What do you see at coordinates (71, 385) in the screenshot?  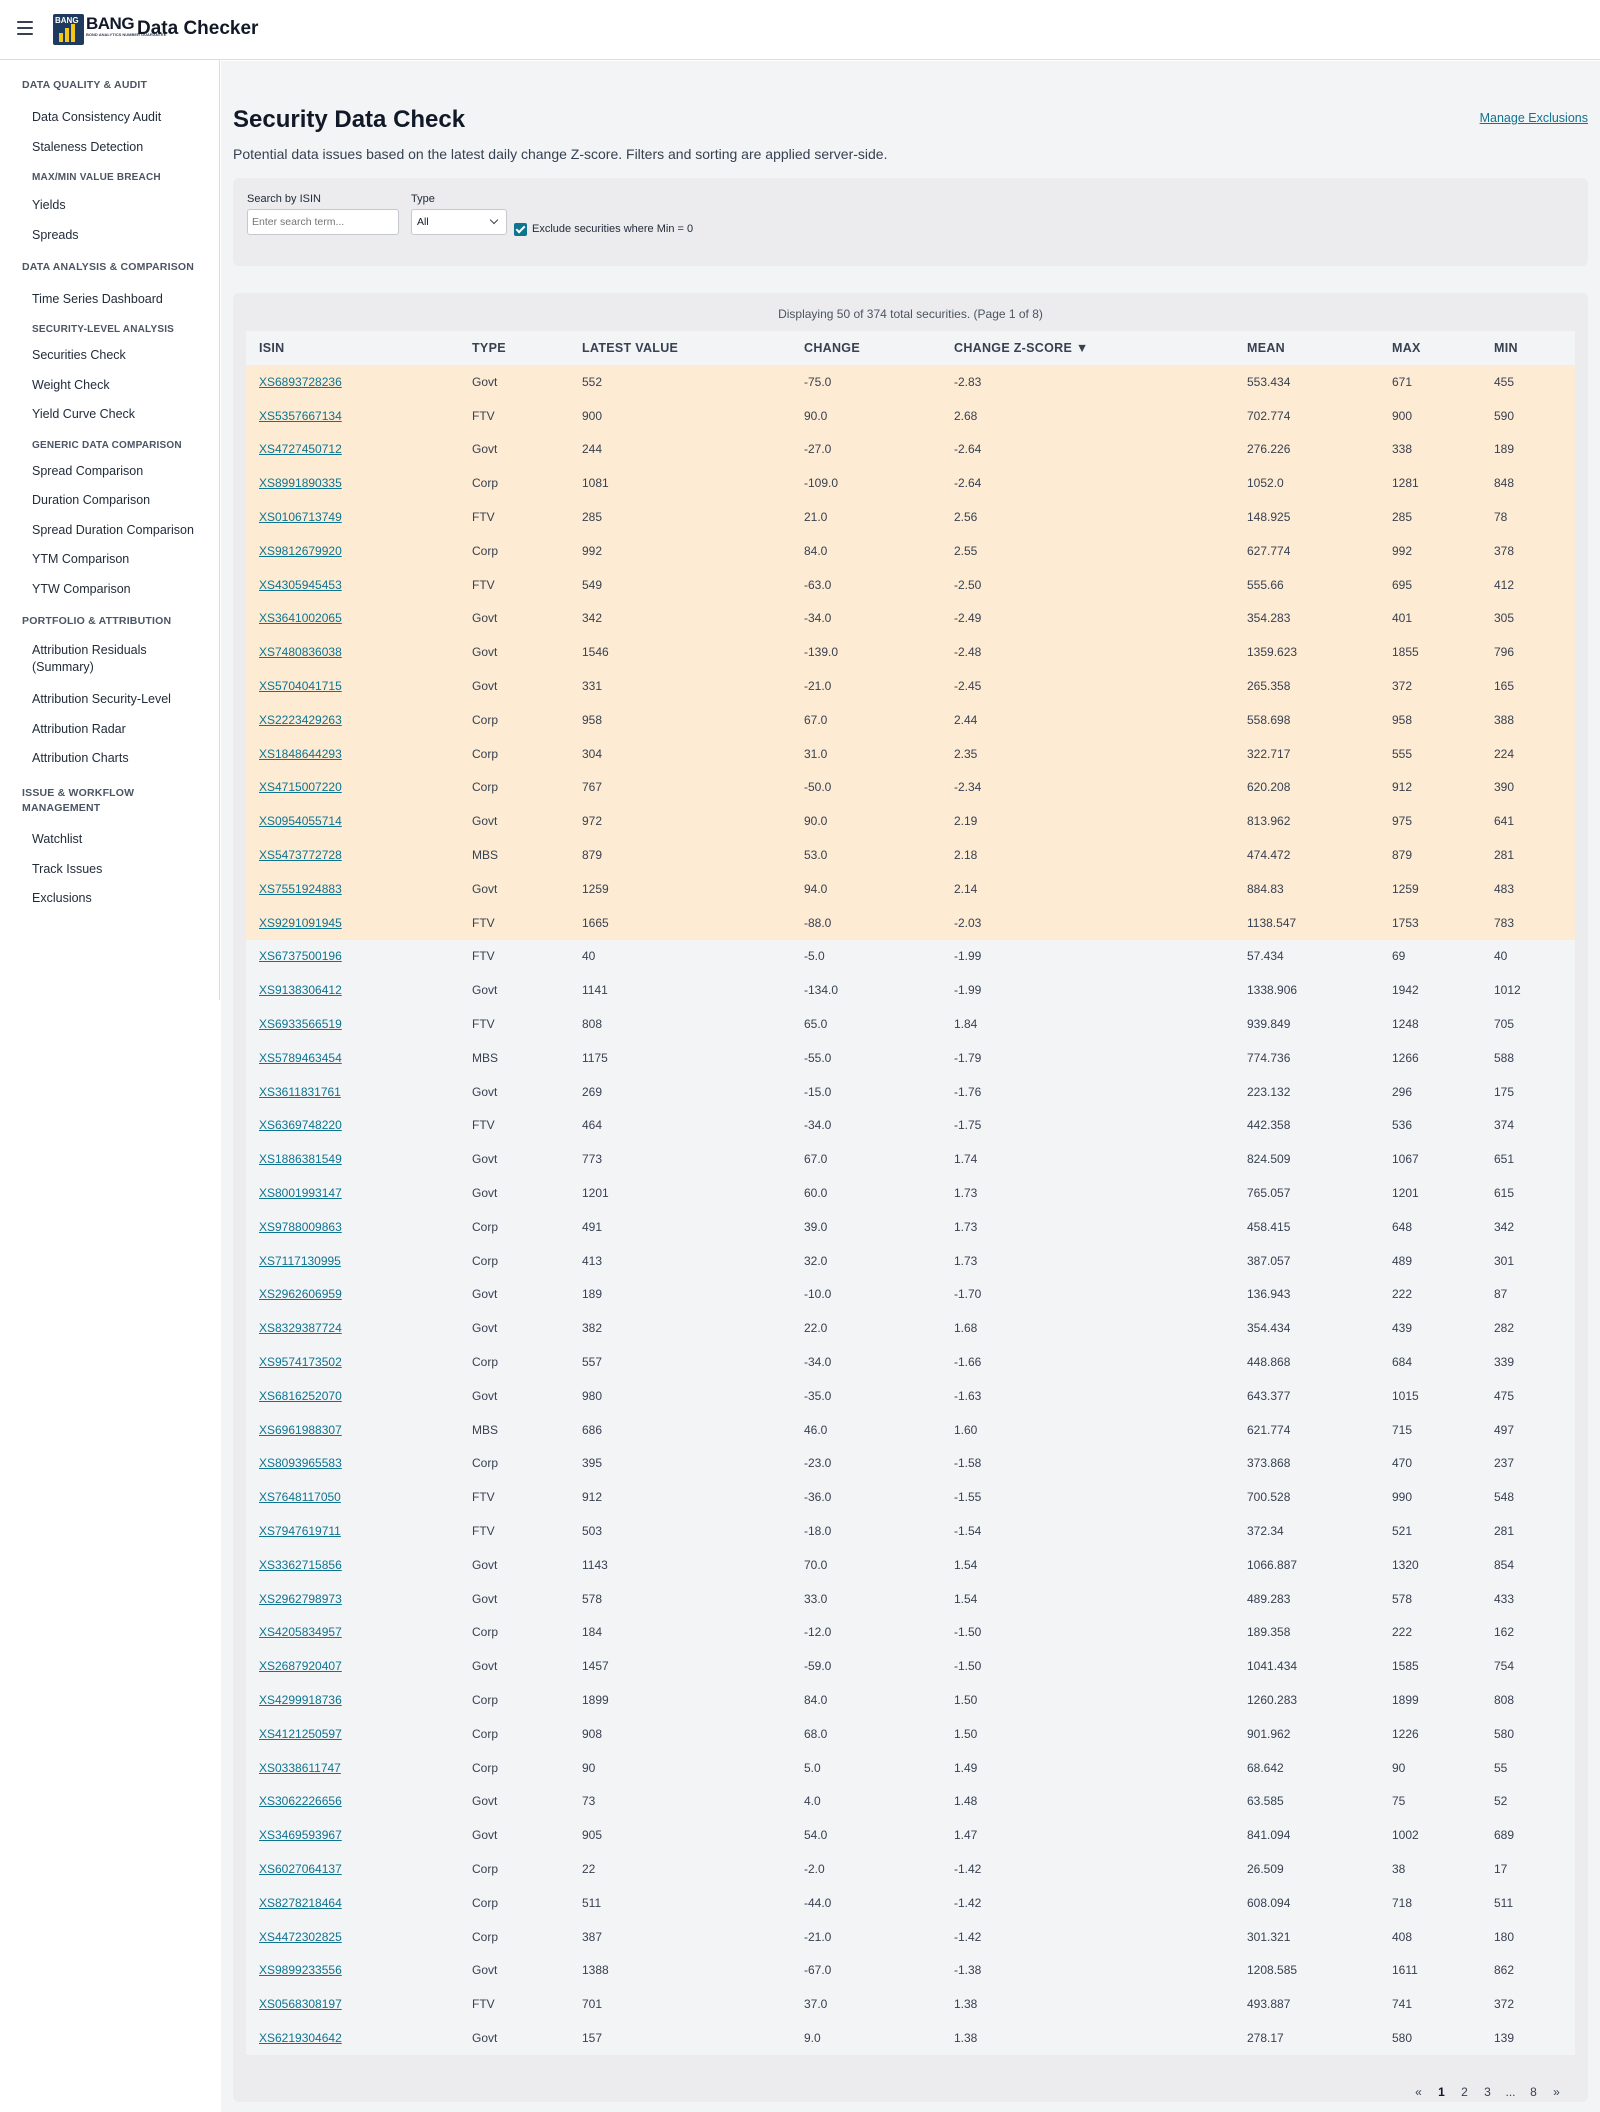 I see `sidebar-item-weight-check: Weight Check` at bounding box center [71, 385].